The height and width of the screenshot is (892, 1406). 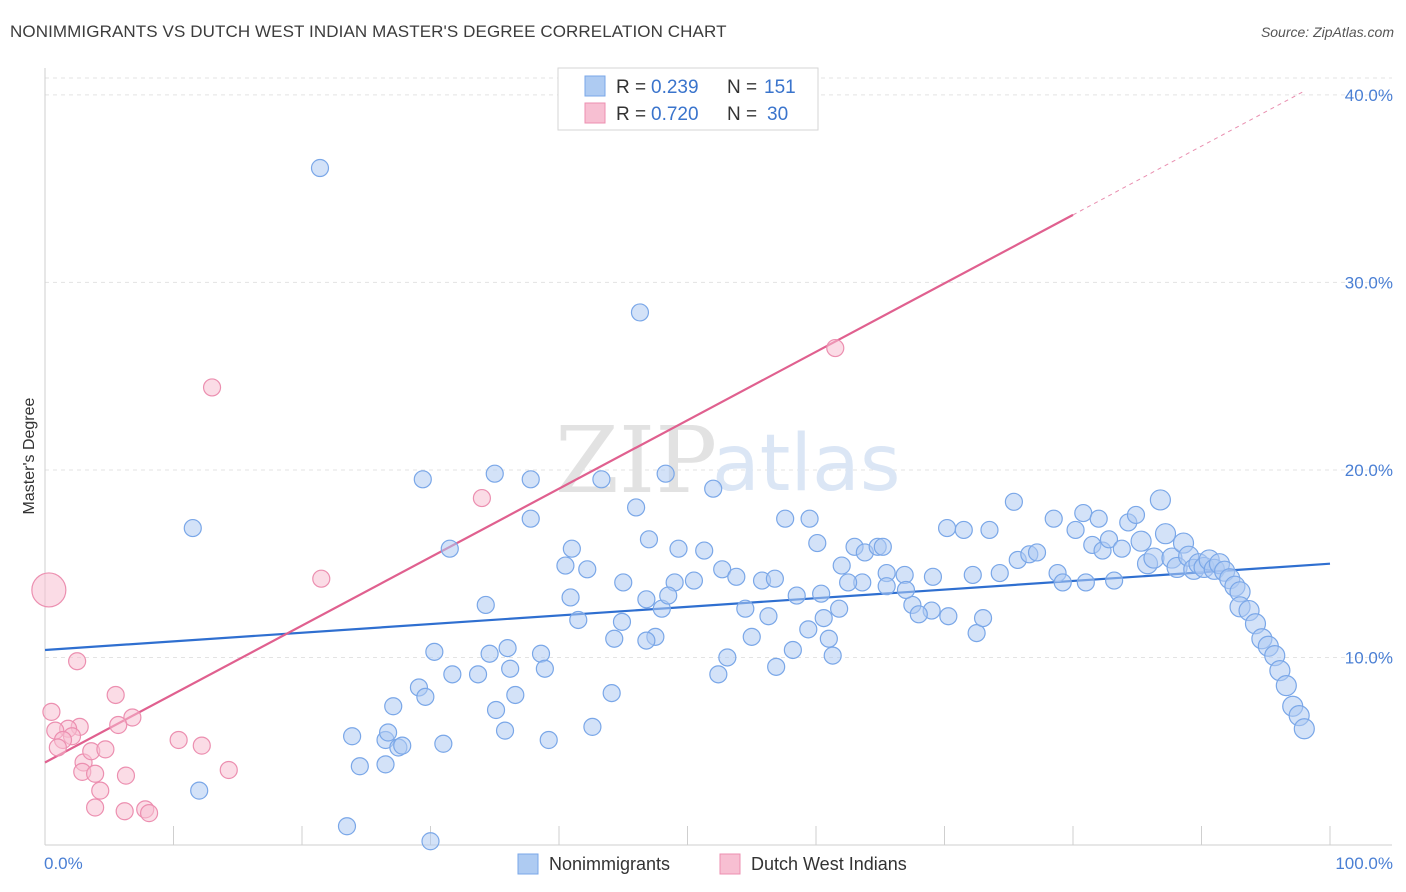 I want to click on legend-r-value-2: 0.720, so click(x=675, y=114).